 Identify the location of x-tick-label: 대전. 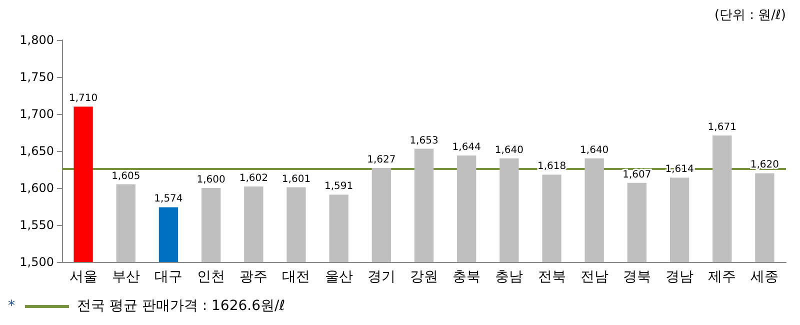
(296, 277).